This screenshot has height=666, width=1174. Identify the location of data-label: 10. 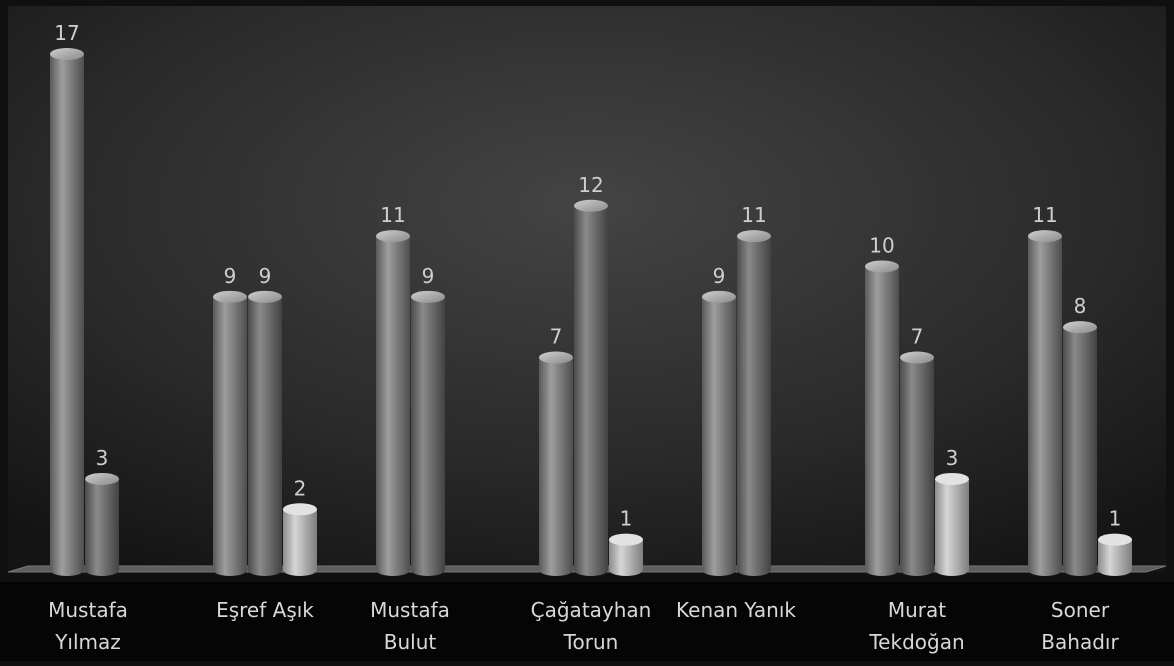
(881, 245).